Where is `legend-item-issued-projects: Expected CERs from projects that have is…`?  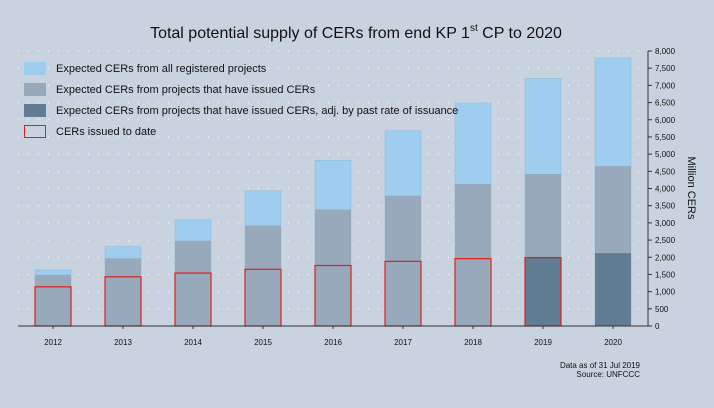
legend-item-issued-projects: Expected CERs from projects that have is… is located at coordinates (241, 89).